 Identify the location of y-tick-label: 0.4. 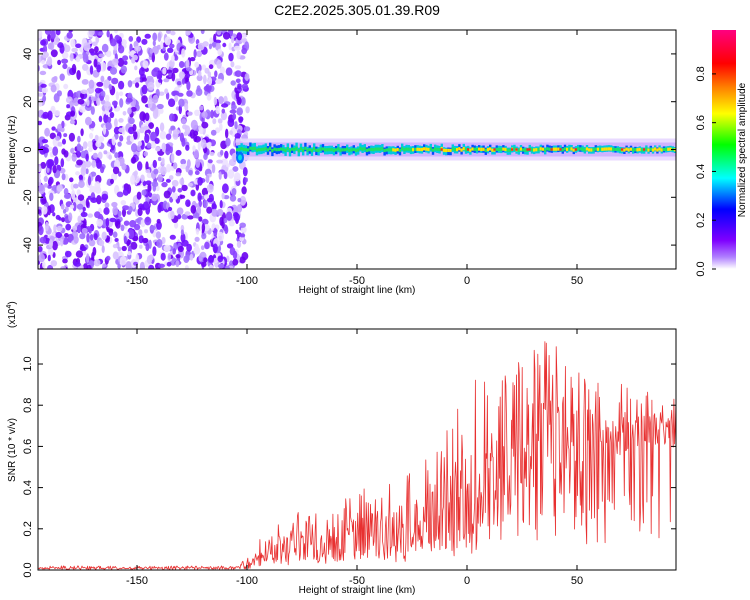
(28, 487).